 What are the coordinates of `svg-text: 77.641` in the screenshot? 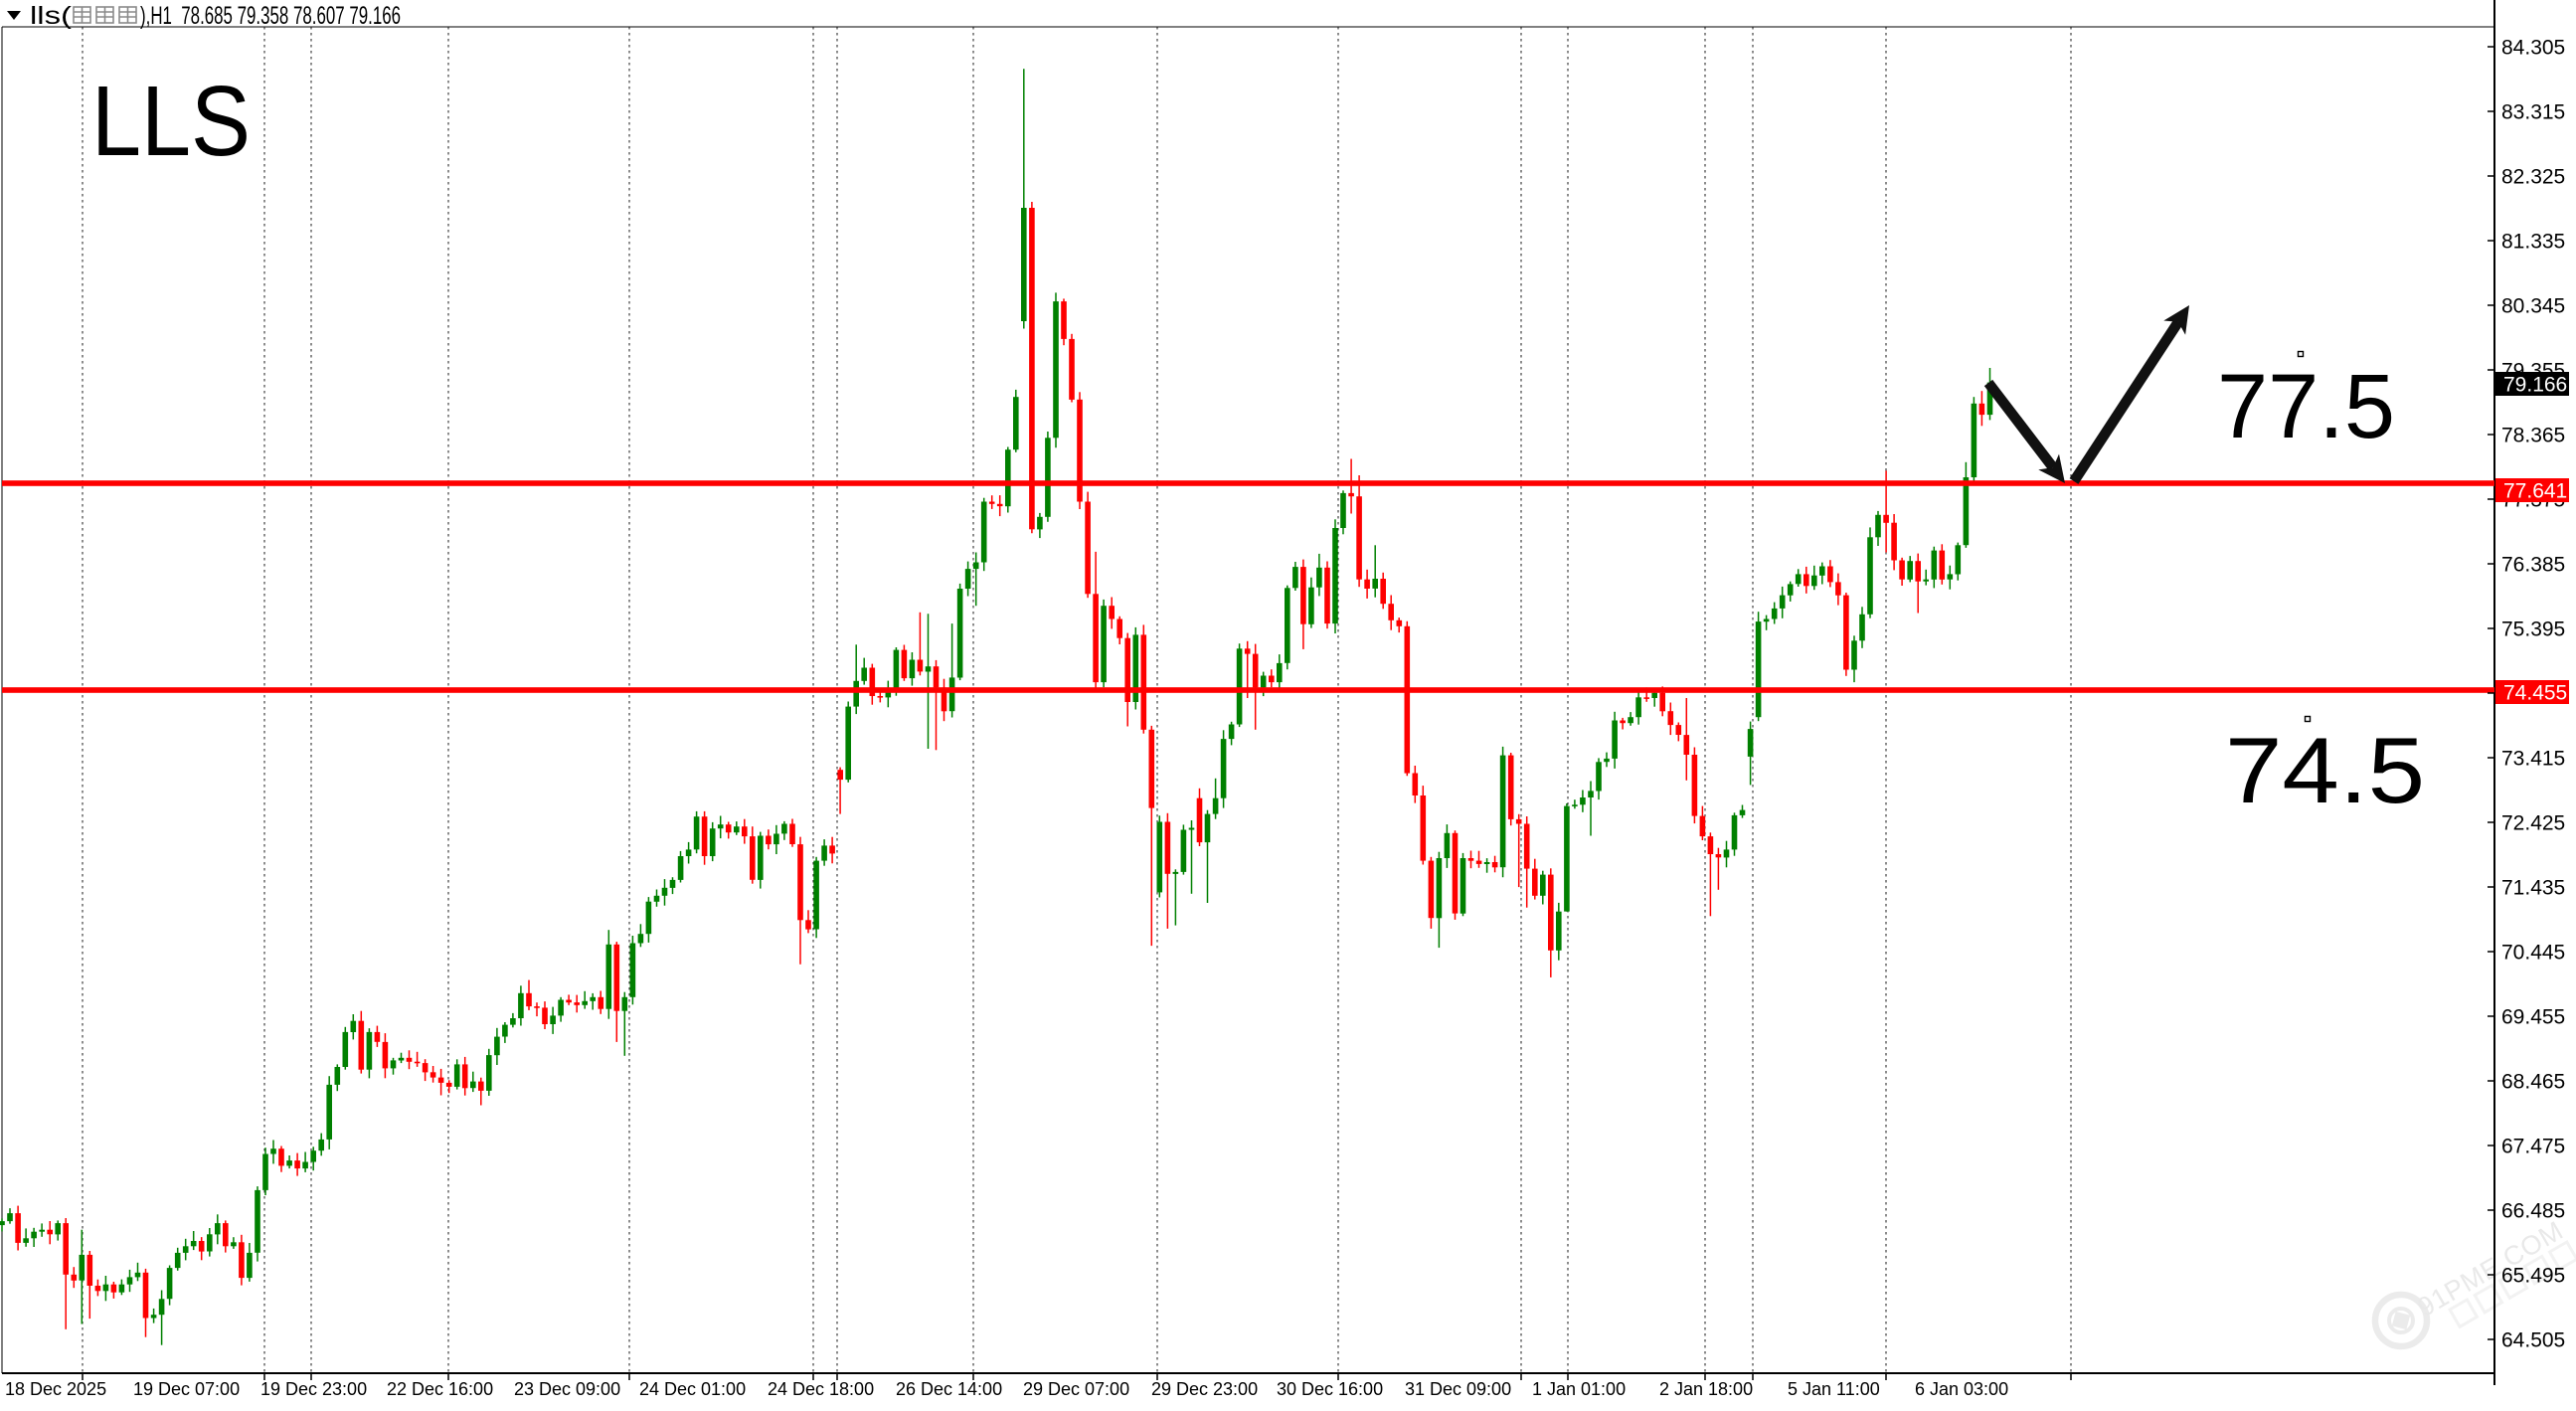 It's located at (2535, 492).